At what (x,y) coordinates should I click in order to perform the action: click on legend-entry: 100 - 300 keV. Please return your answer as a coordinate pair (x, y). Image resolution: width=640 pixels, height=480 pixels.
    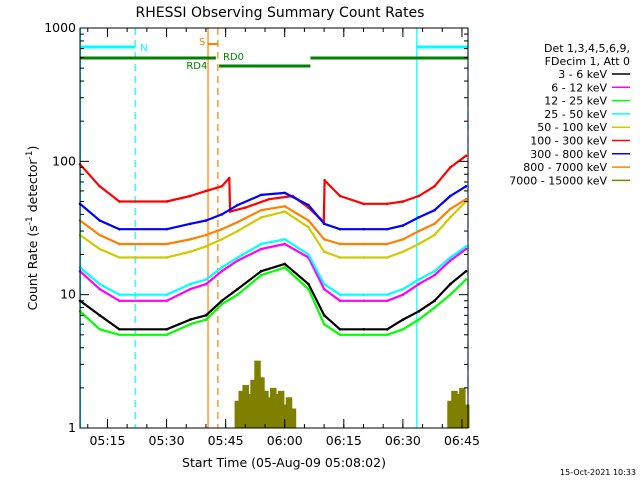
    Looking at the image, I should click on (568, 141).